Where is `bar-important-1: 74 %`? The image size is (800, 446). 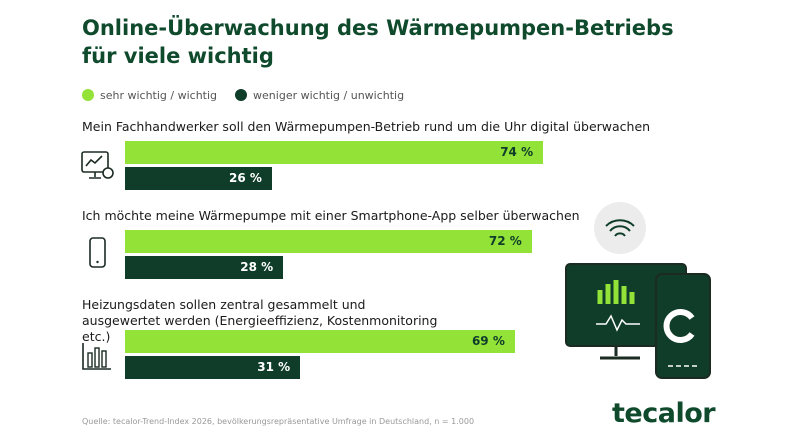 bar-important-1: 74 % is located at coordinates (334, 152).